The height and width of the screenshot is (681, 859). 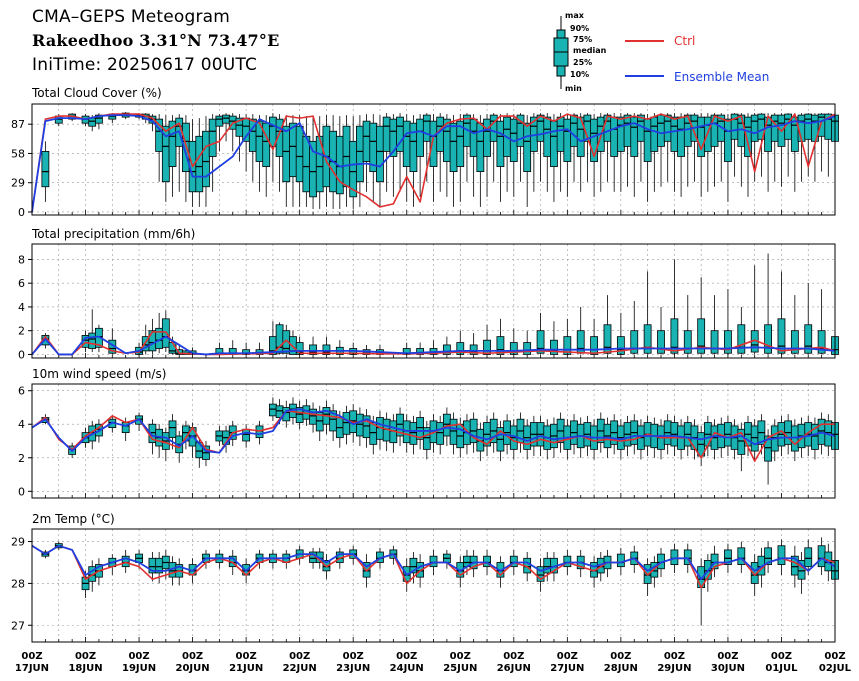 I want to click on y-tick-label: 87, so click(x=18, y=124).